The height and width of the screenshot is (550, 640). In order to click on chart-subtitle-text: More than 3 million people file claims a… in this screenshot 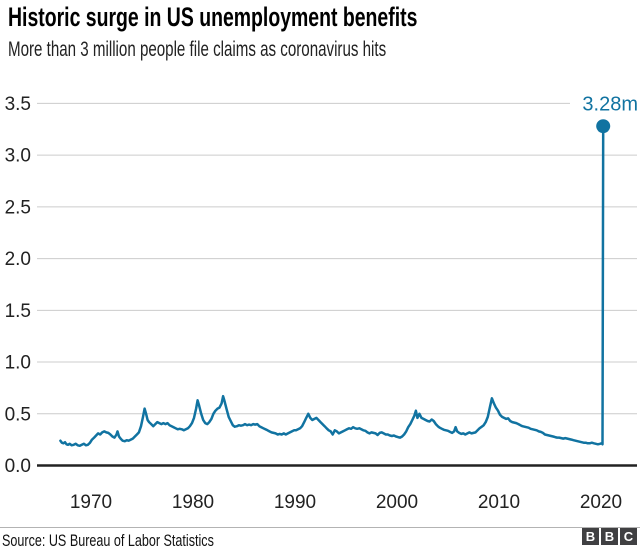, I will do `click(197, 49)`.